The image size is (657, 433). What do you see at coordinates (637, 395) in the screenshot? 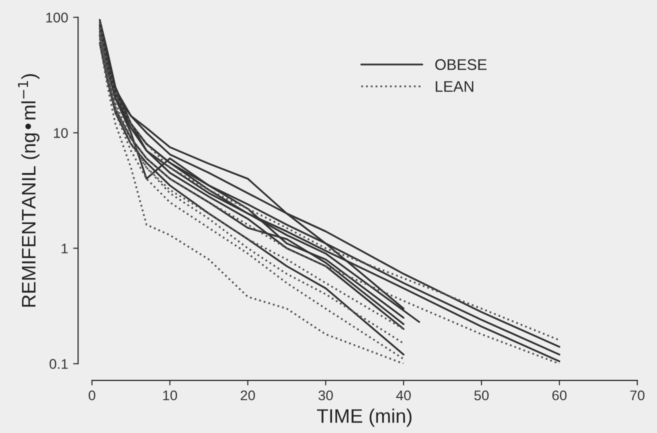
I see `x-tick-label: 70` at bounding box center [637, 395].